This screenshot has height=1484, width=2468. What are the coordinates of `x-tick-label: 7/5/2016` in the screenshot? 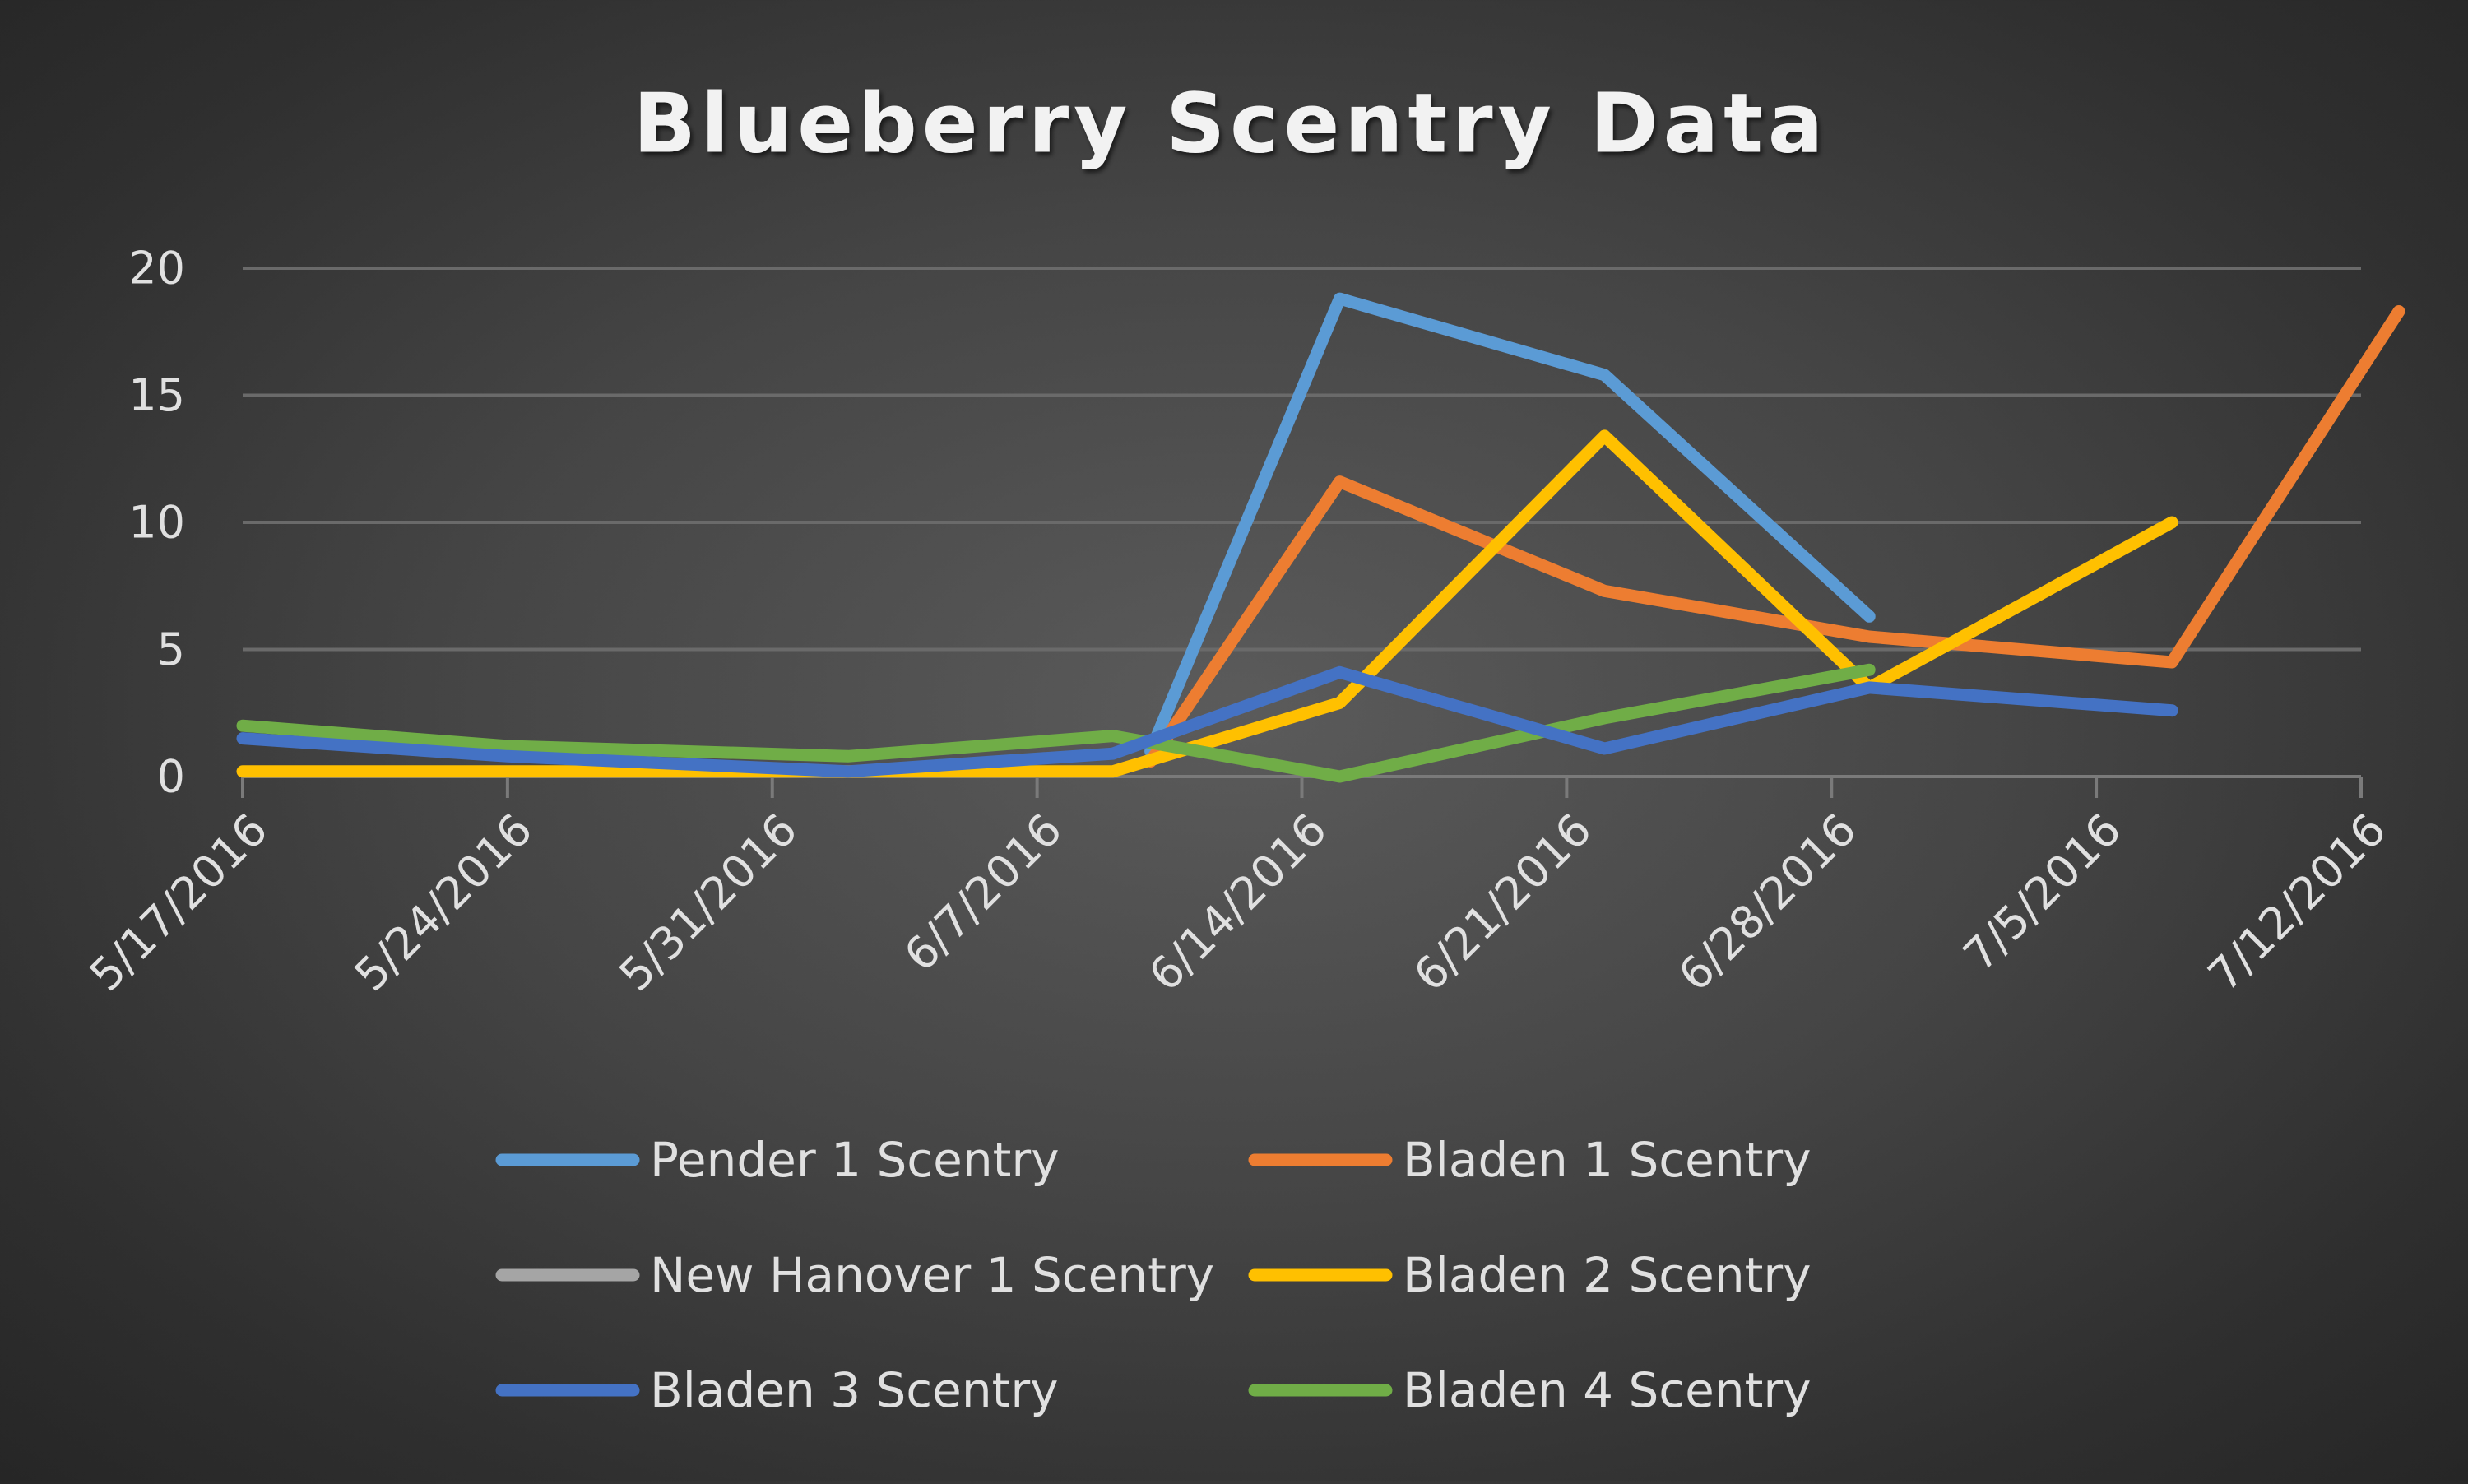 It's located at (2042, 892).